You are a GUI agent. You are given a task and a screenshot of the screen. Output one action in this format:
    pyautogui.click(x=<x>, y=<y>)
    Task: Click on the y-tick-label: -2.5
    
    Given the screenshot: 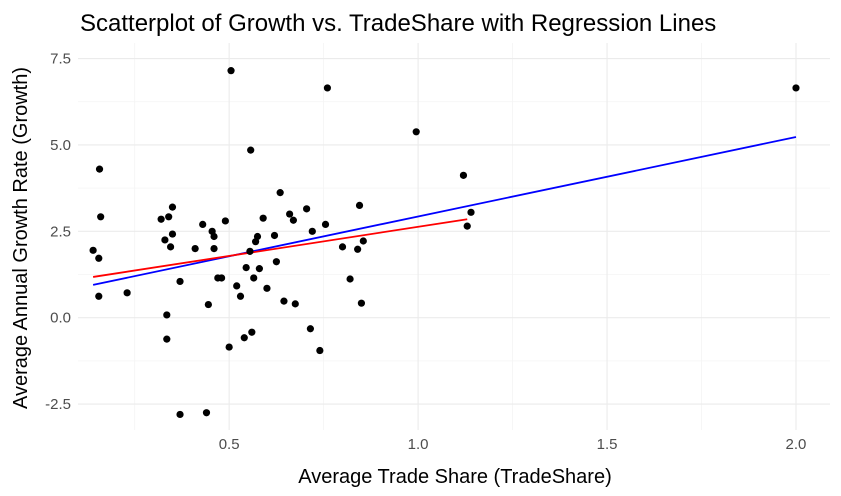 What is the action you would take?
    pyautogui.click(x=58, y=404)
    